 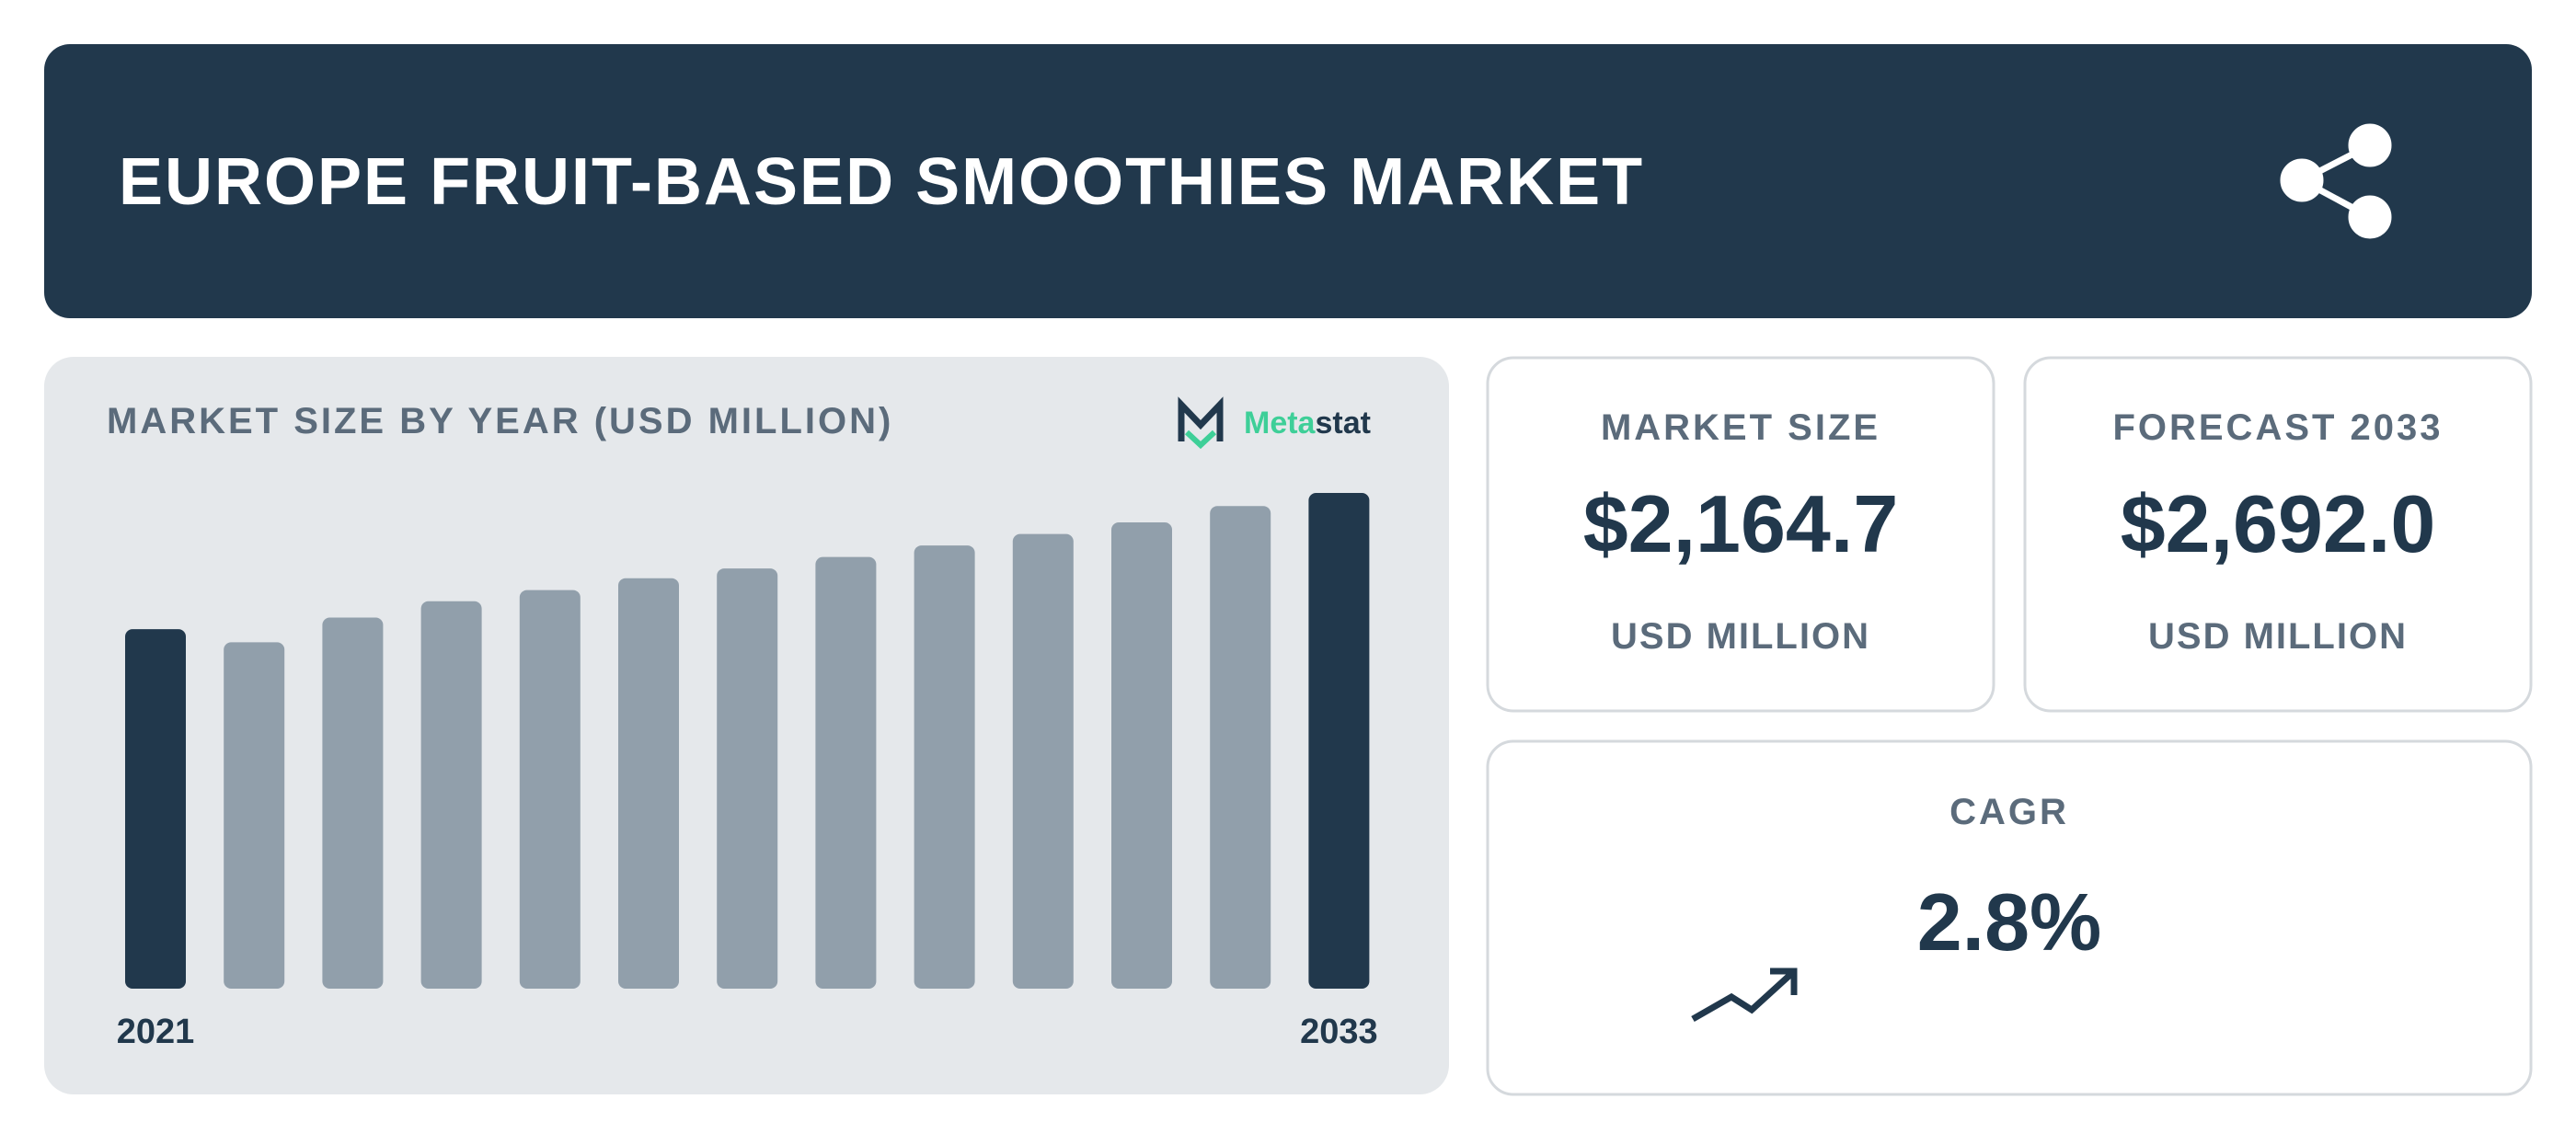 I want to click on card-value: $2,692.0, so click(x=2278, y=523).